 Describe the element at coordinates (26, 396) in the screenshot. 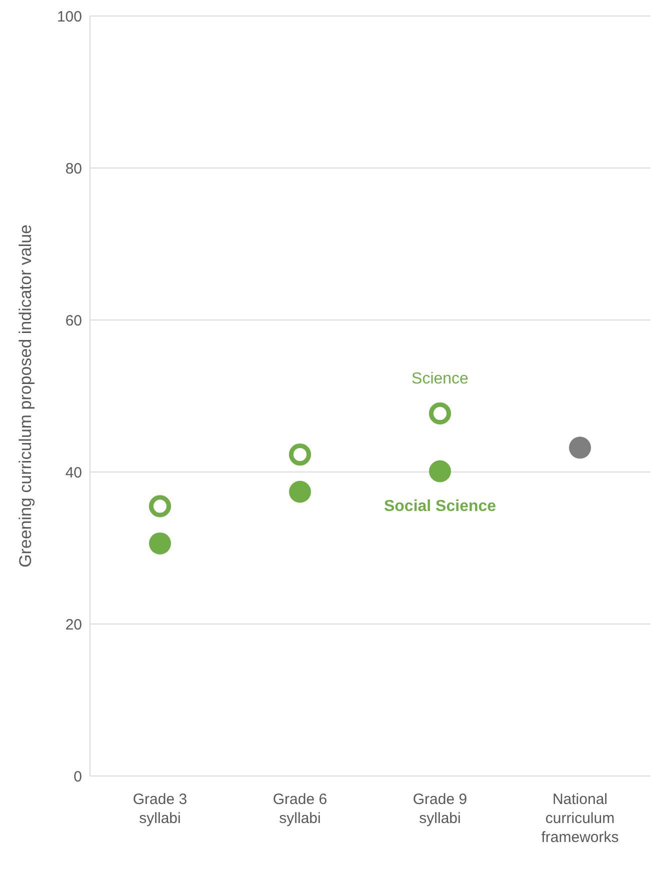

I see `y-axis-title: Greening curriculum proposed indicator value` at that location.